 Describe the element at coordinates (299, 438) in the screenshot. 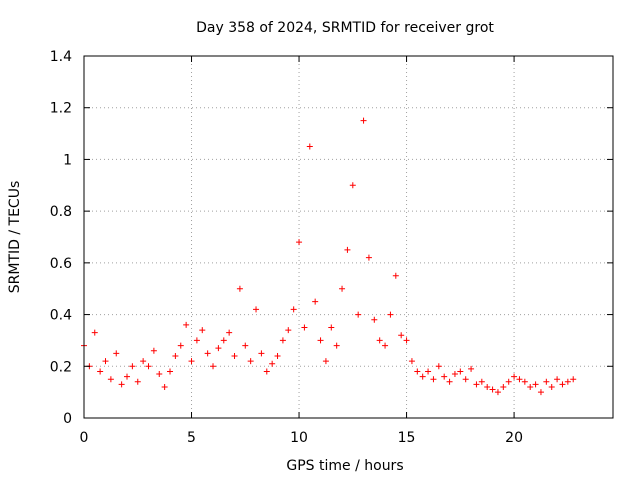

I see `x-tick-label: 10` at that location.